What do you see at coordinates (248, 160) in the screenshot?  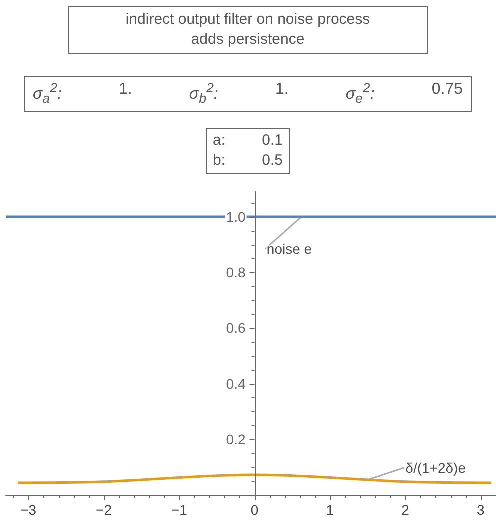 I see `text: b: 0.5` at bounding box center [248, 160].